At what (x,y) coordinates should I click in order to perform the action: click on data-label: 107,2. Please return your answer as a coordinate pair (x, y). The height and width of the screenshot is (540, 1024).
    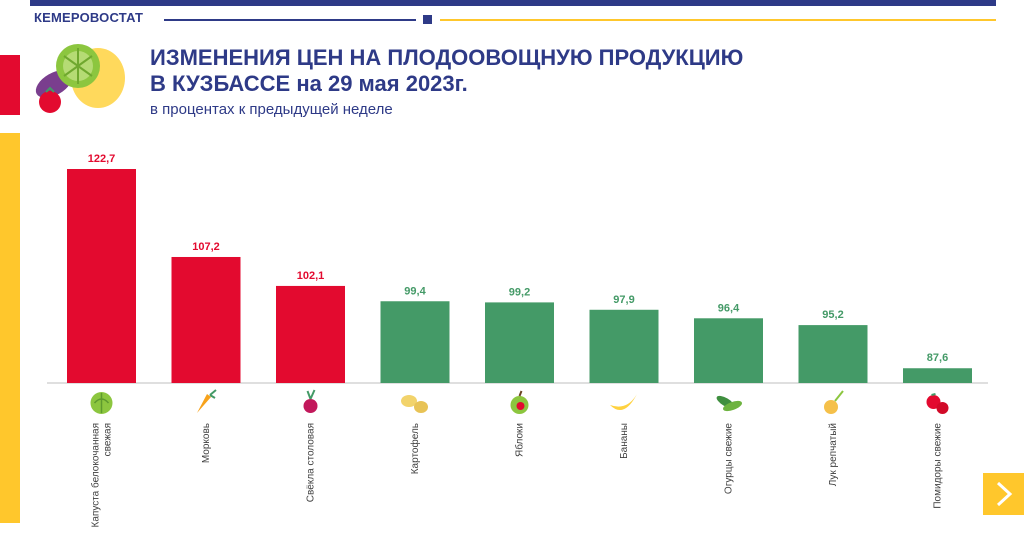
    Looking at the image, I should click on (206, 247).